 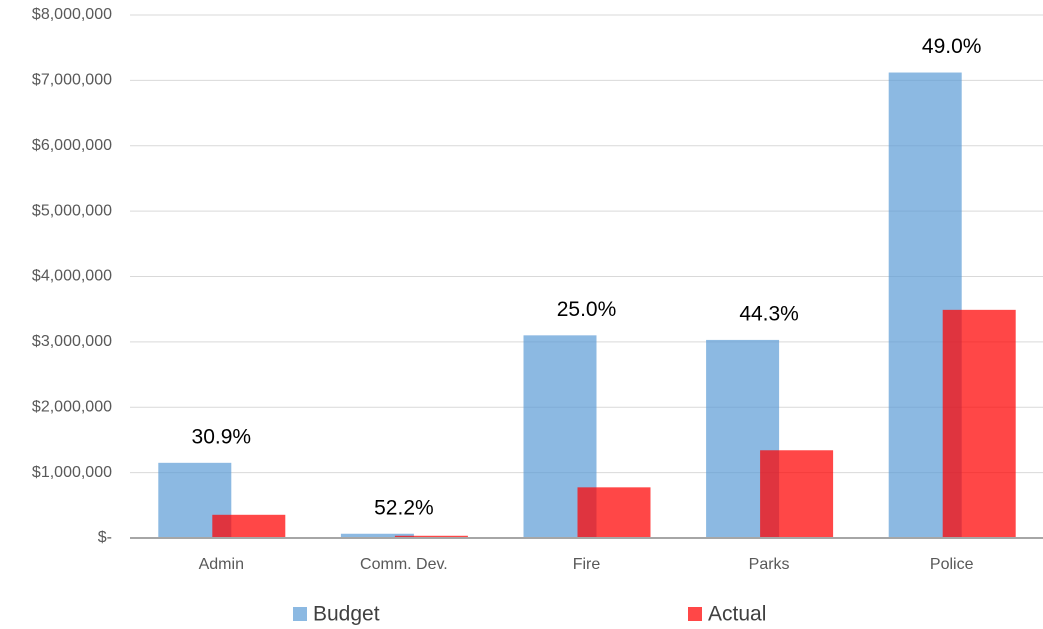 What do you see at coordinates (587, 309) in the screenshot?
I see `percent-label: 25.0%` at bounding box center [587, 309].